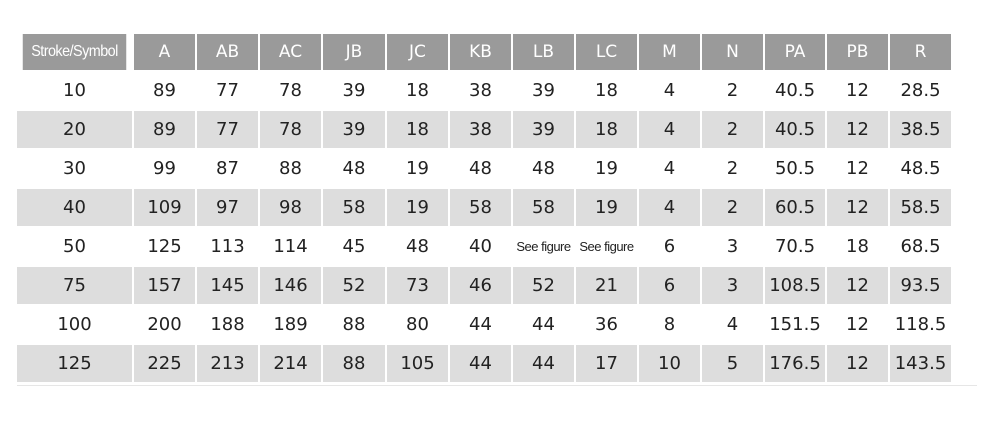 Image resolution: width=1007 pixels, height=423 pixels. Describe the element at coordinates (795, 246) in the screenshot. I see `table-cell: 70.5` at that location.